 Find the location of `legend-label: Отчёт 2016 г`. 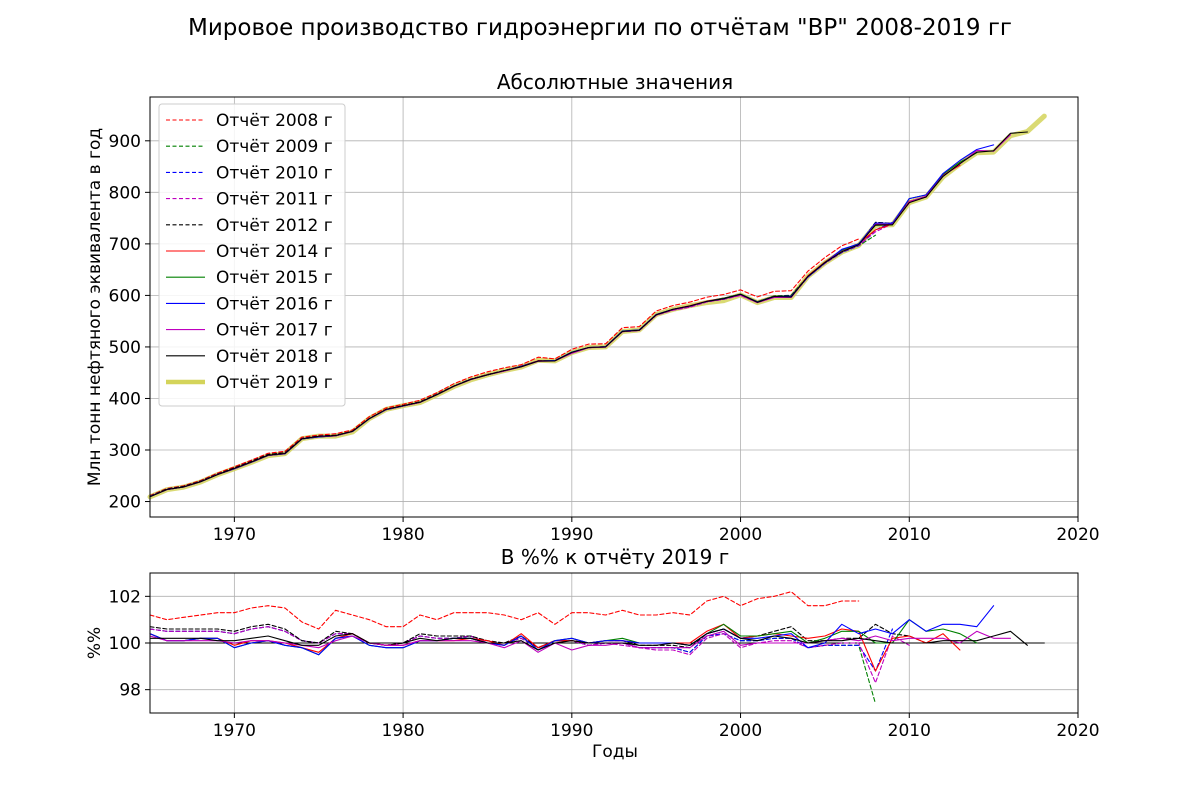

legend-label: Отчёт 2016 г is located at coordinates (274, 304).